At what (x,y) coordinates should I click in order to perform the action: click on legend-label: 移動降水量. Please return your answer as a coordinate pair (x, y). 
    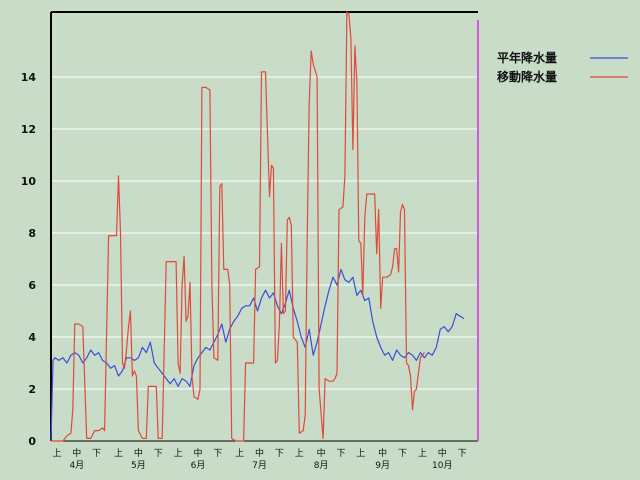
    Looking at the image, I should click on (527, 76).